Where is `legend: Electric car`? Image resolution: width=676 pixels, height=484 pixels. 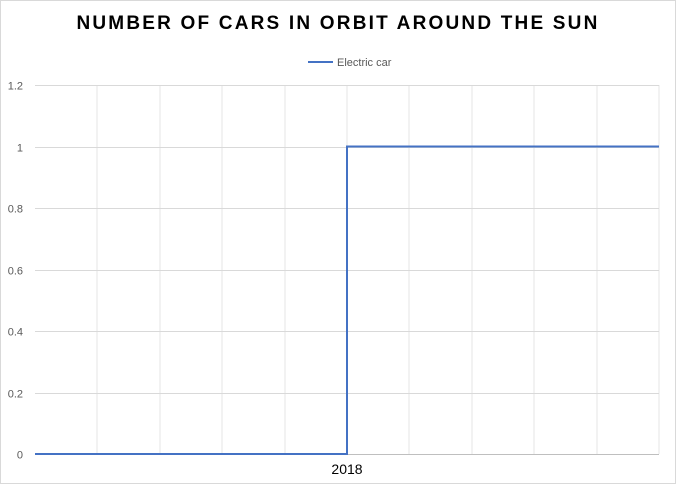 legend: Electric car is located at coordinates (350, 63).